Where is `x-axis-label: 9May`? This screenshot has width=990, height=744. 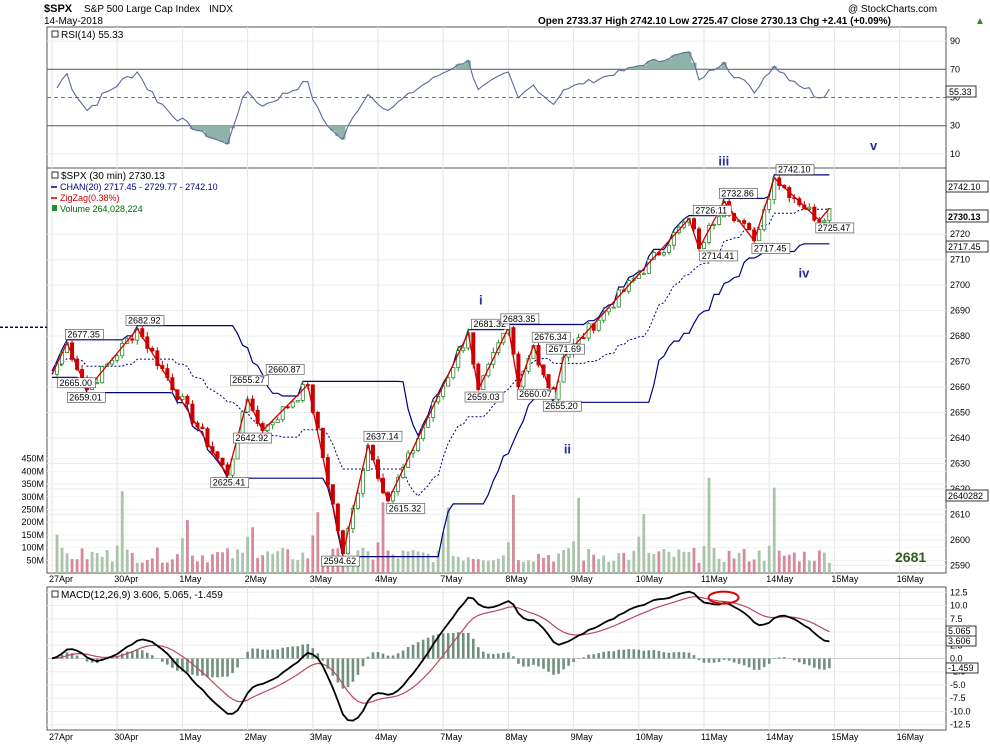 x-axis-label: 9May is located at coordinates (582, 579).